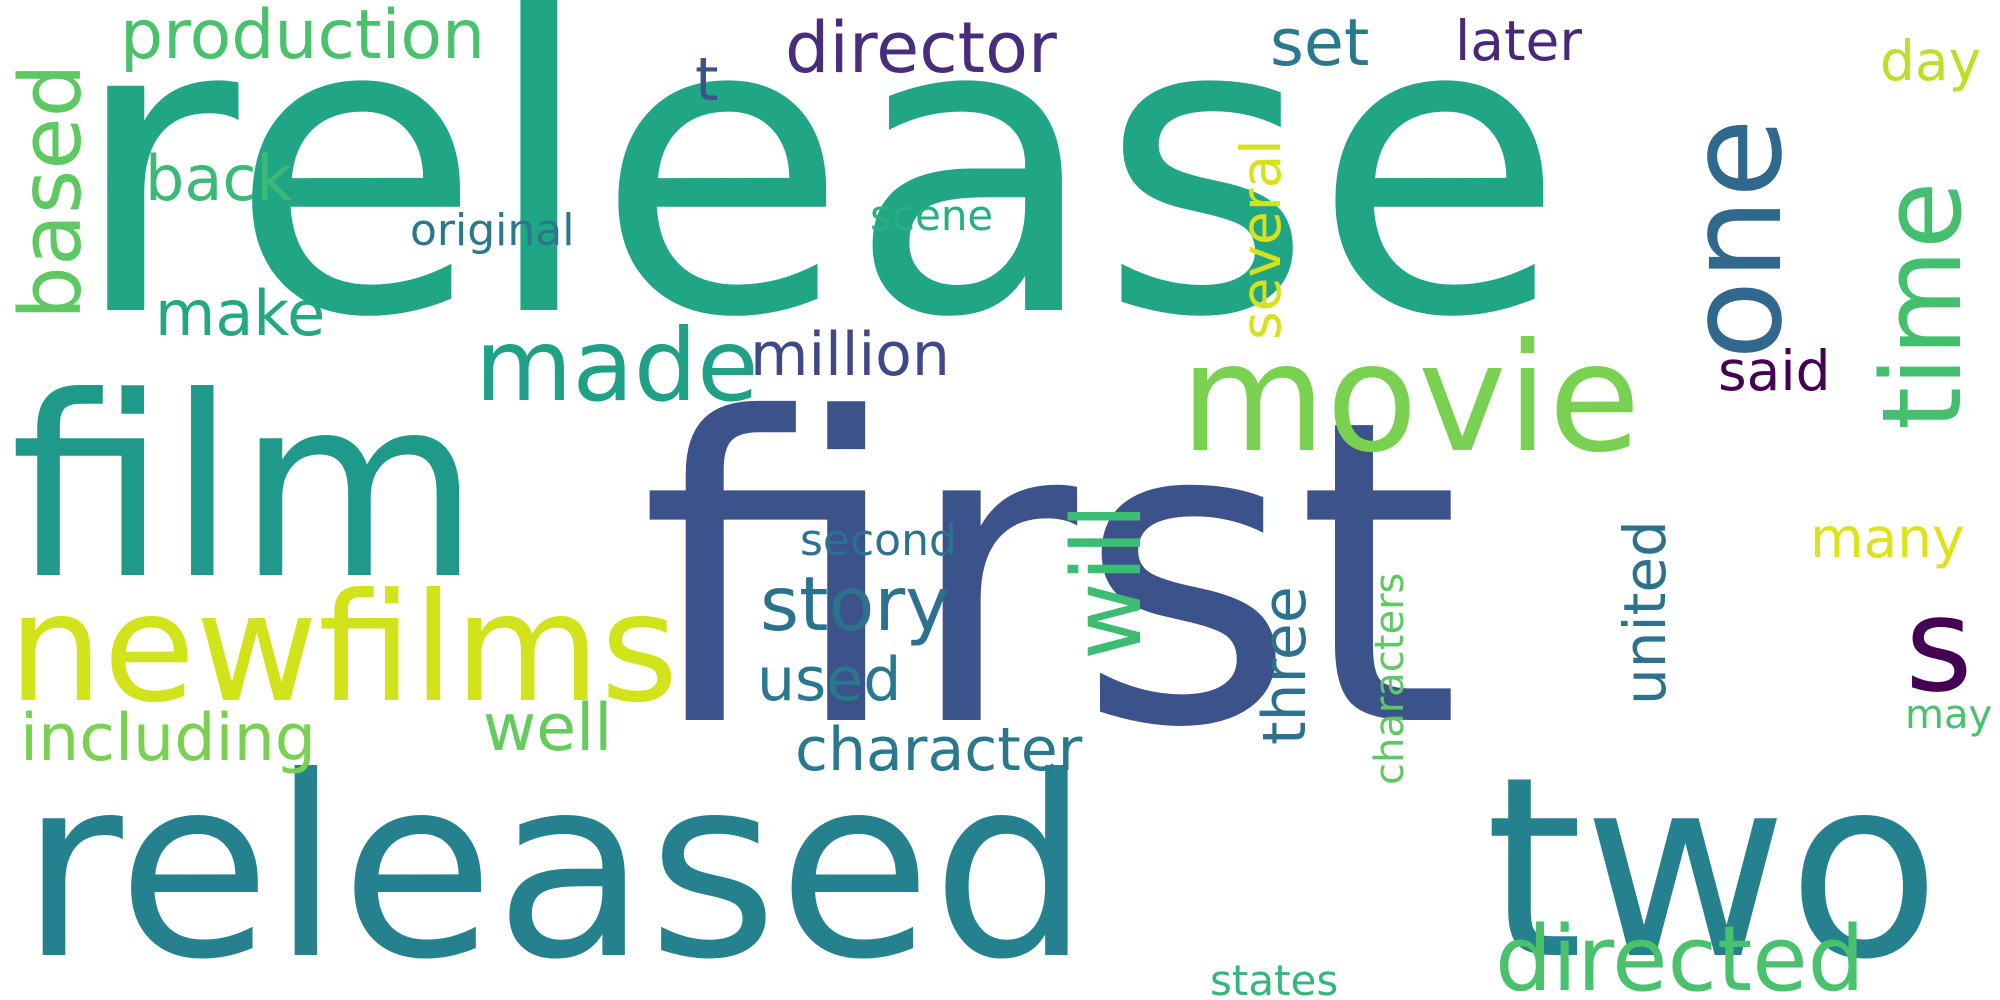 The width and height of the screenshot is (2000, 1000). I want to click on word-second: second, so click(878, 540).